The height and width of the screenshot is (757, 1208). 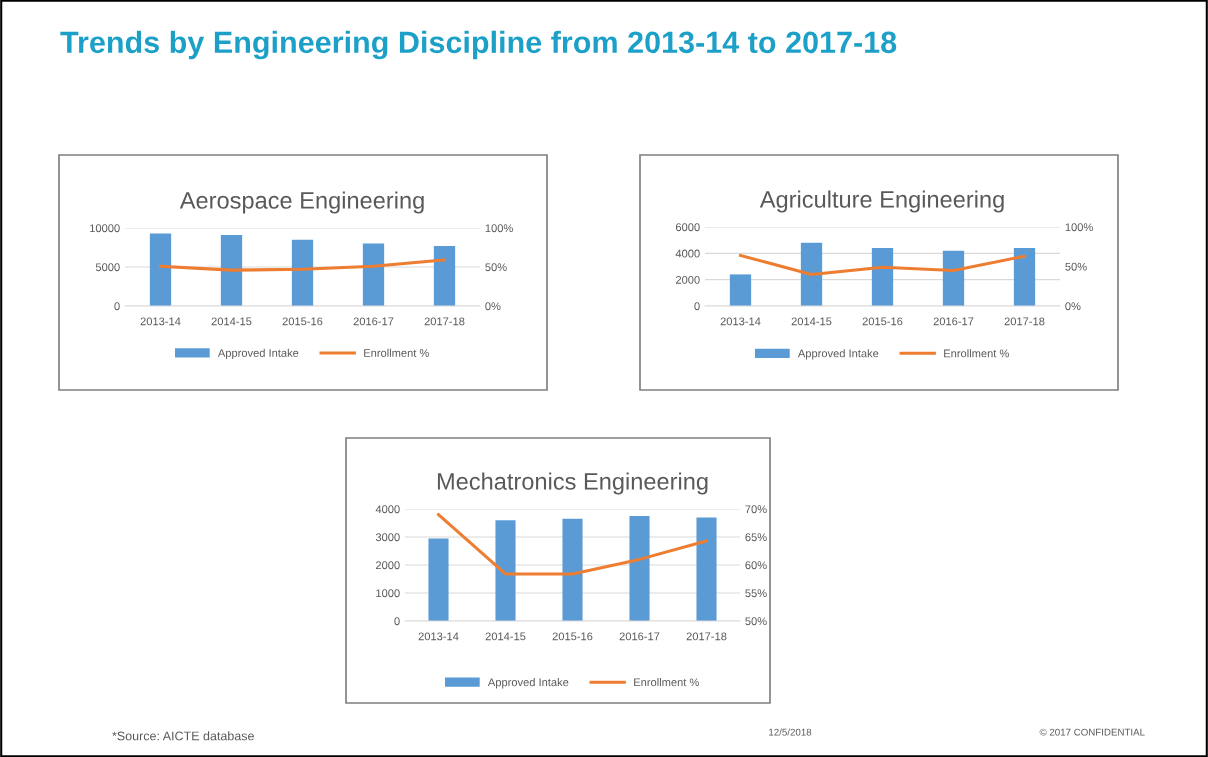 What do you see at coordinates (687, 227) in the screenshot?
I see `y-tick-label: 6000` at bounding box center [687, 227].